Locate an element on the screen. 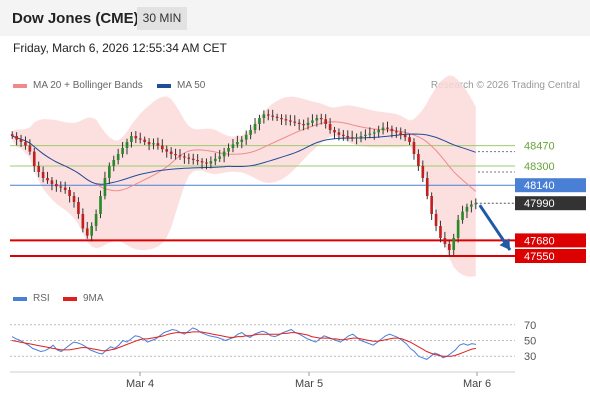 The height and width of the screenshot is (400, 590). level-label-48300: 48300 is located at coordinates (539, 167).